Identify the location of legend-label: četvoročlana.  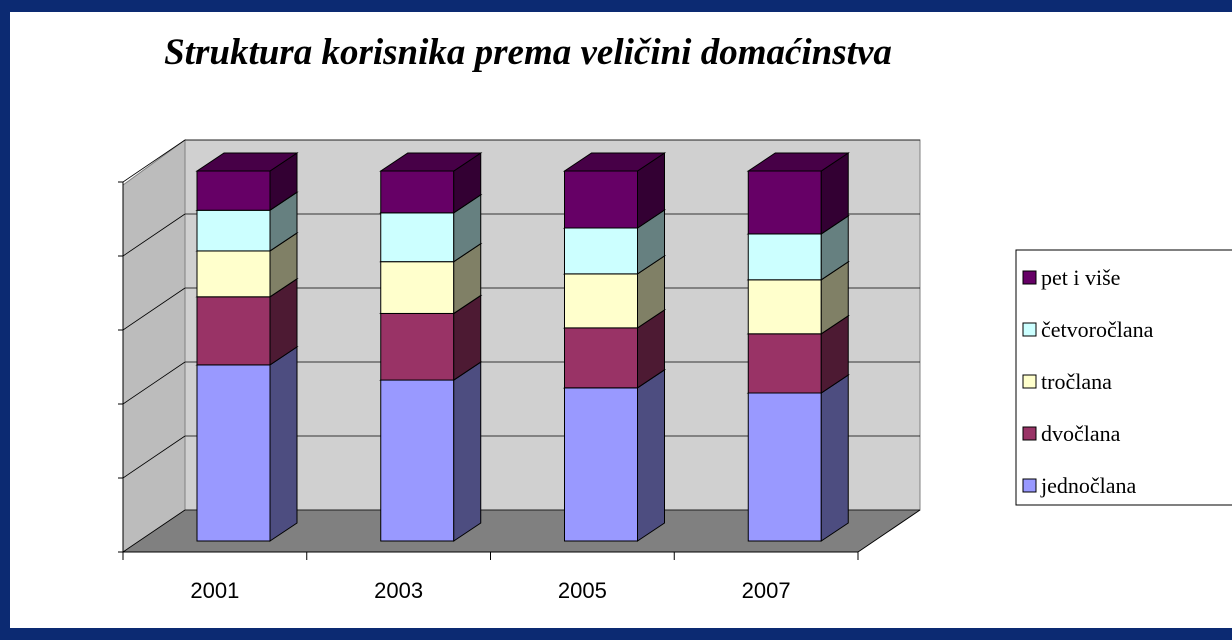
(1097, 329).